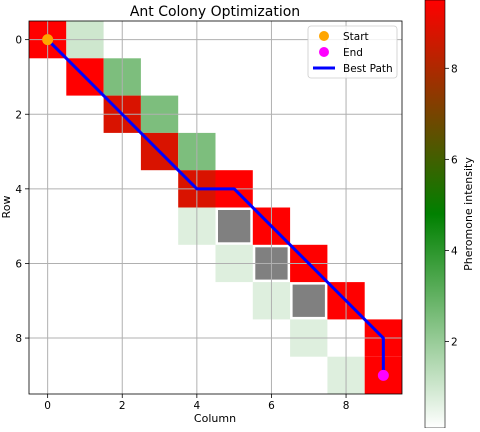 The height and width of the screenshot is (432, 480). Describe the element at coordinates (18, 264) in the screenshot. I see `y-tick-label: 6` at that location.